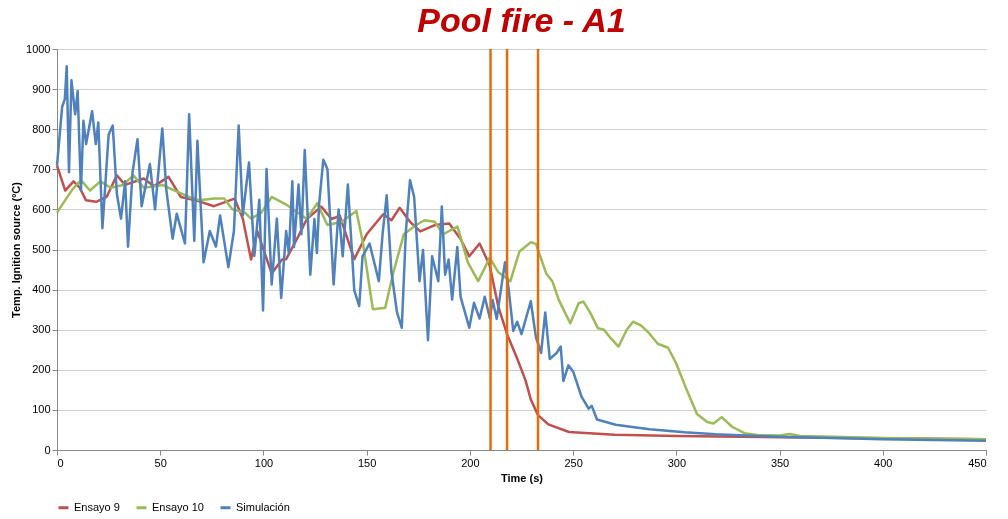 This screenshot has width=1008, height=519. I want to click on x-tick-label: 50, so click(160, 462).